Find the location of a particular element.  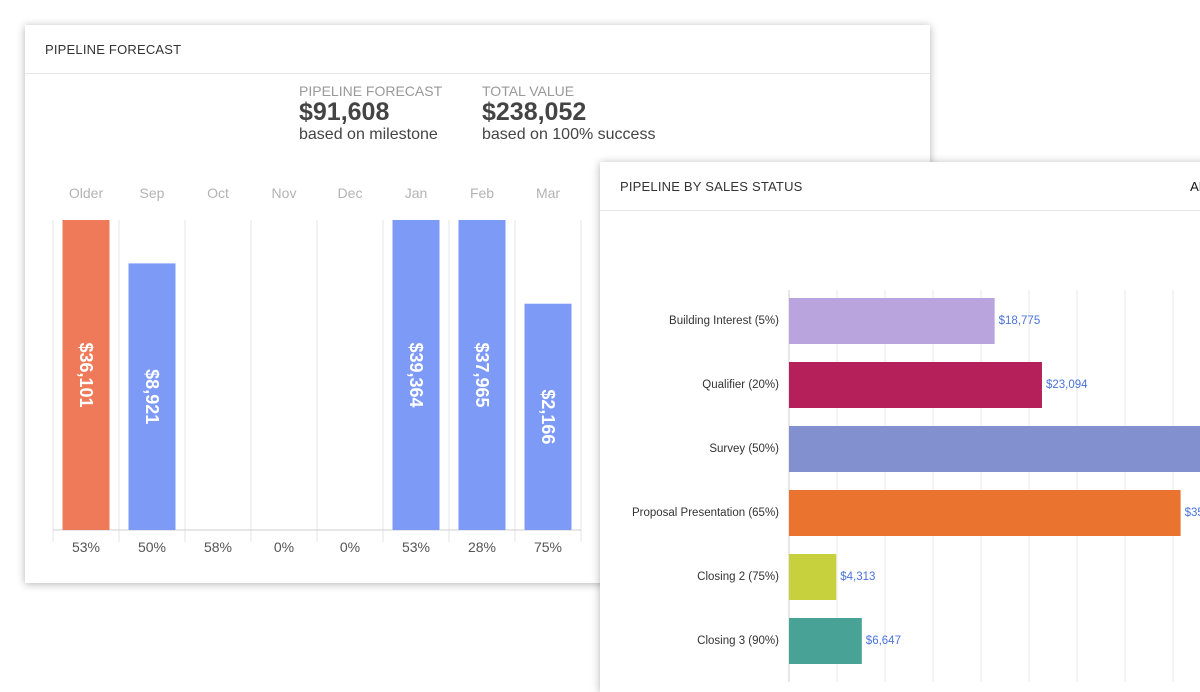

category-label-qualifier-20: Qualifier (20%) is located at coordinates (740, 385).